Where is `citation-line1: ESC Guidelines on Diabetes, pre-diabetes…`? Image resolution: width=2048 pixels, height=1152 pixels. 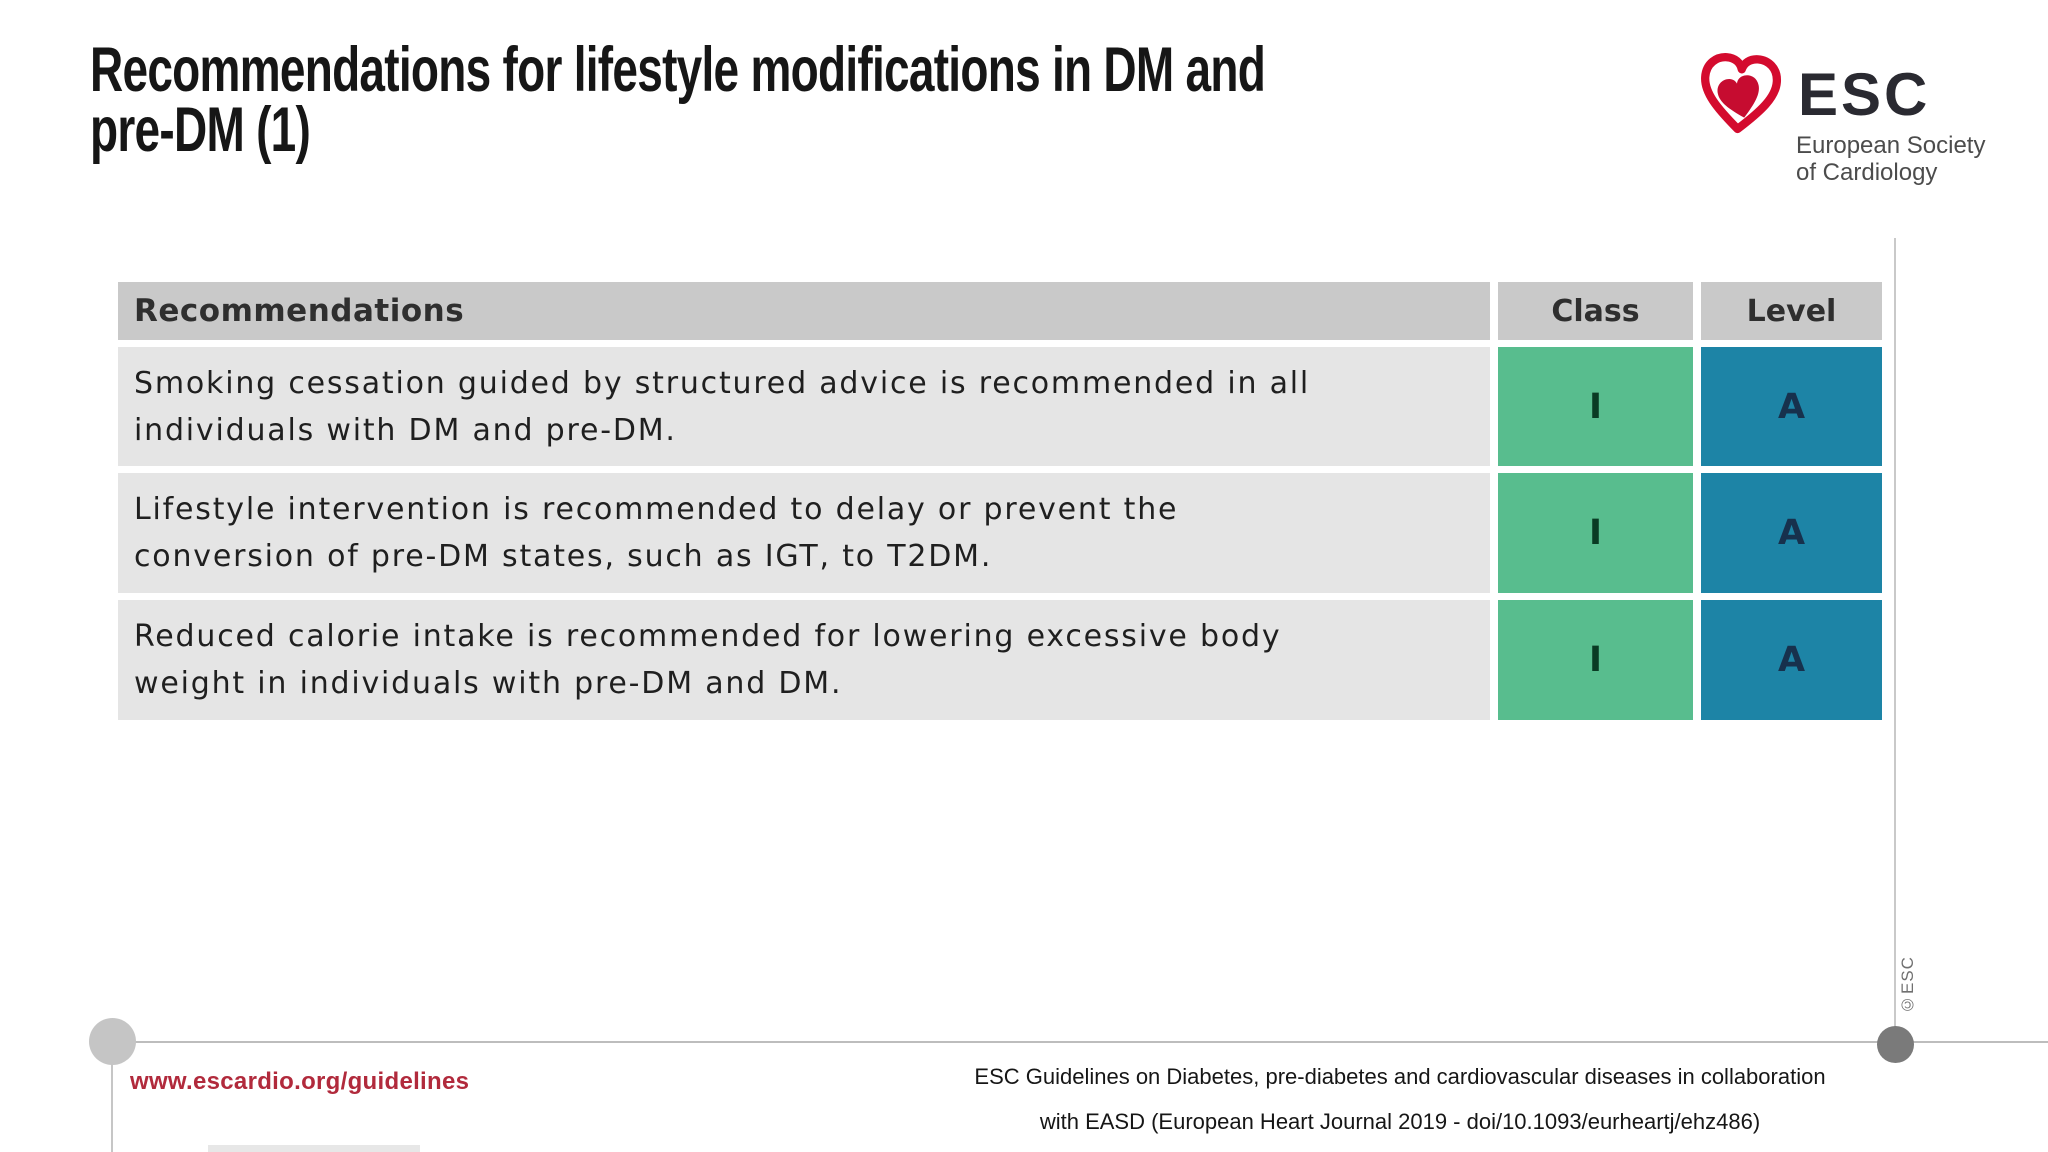
citation-line1: ESC Guidelines on Diabetes, pre-diabetes… is located at coordinates (1400, 1076).